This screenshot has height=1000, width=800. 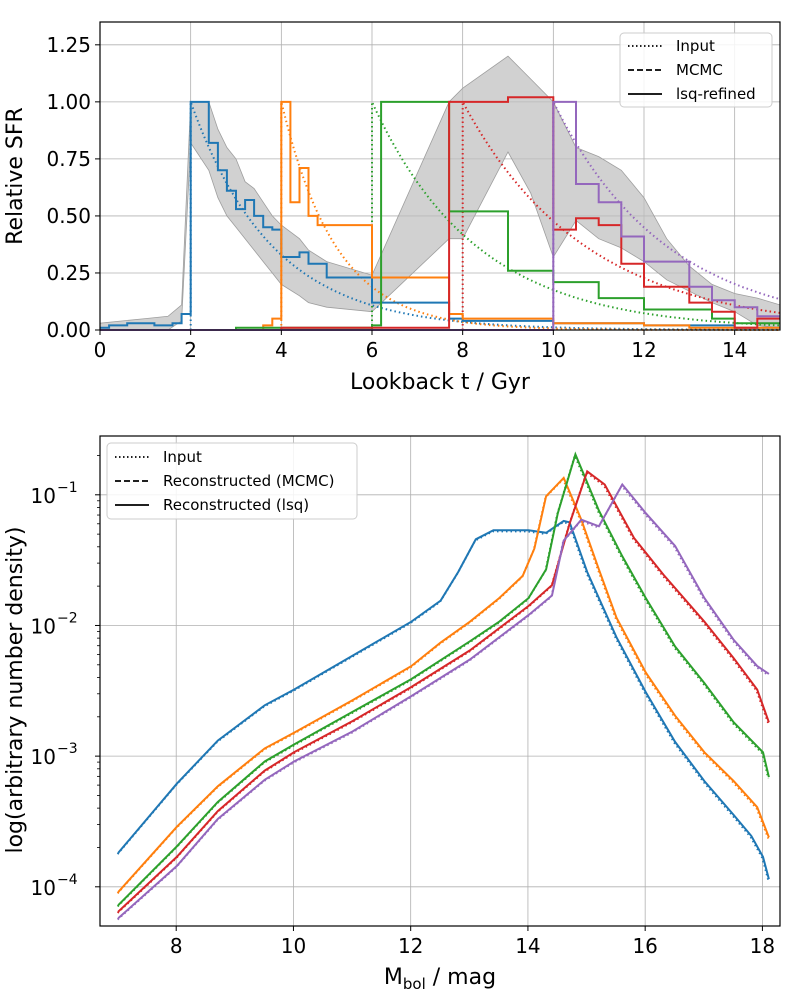 I want to click on sfr-legend: Input MCMC lsq-refined, so click(x=696, y=70).